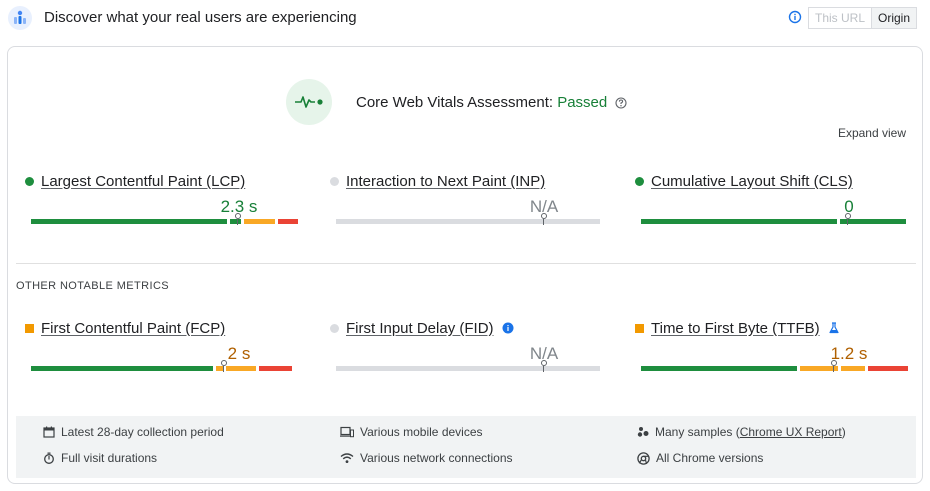 The height and width of the screenshot is (491, 930). Describe the element at coordinates (849, 353) in the screenshot. I see `metric-value: 1.2 s` at that location.